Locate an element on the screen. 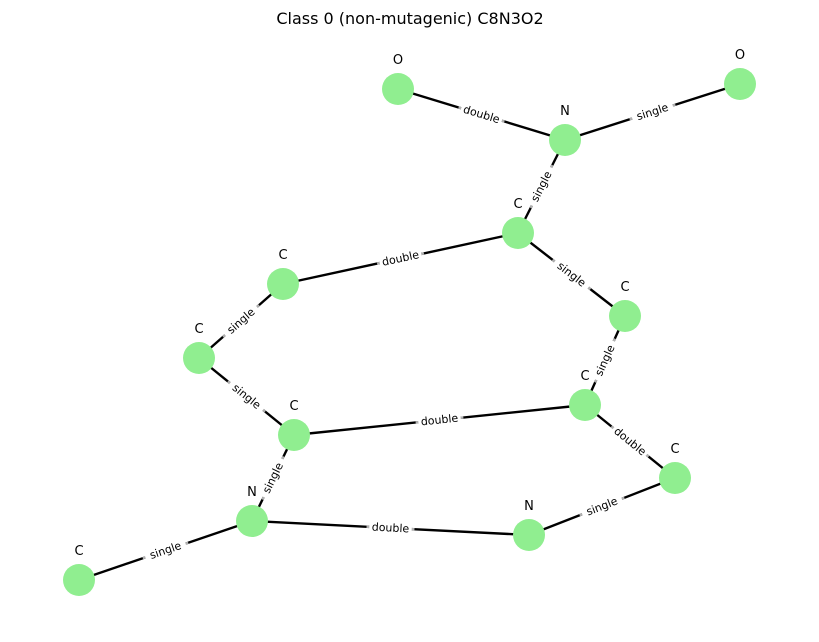 This screenshot has width=819, height=642. atom-c4: C is located at coordinates (199, 348).